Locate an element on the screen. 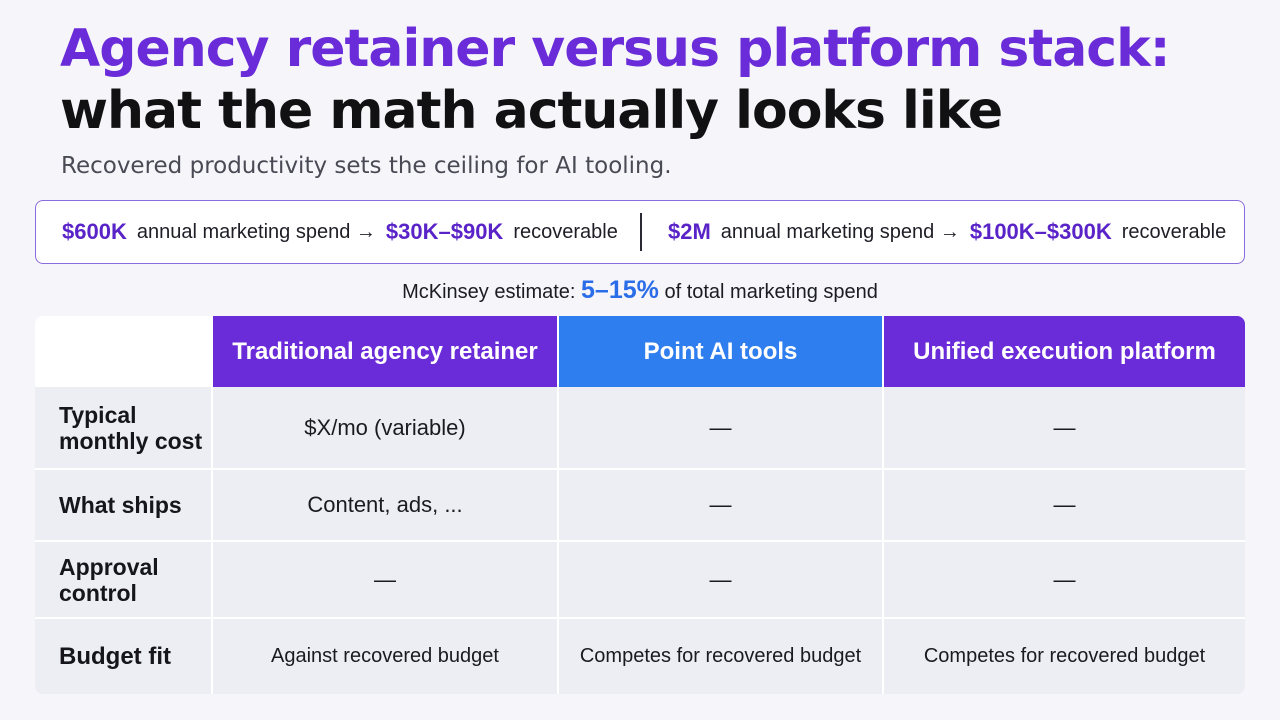  title-line-1: Agency retainer versus platform stack: is located at coordinates (615, 49).